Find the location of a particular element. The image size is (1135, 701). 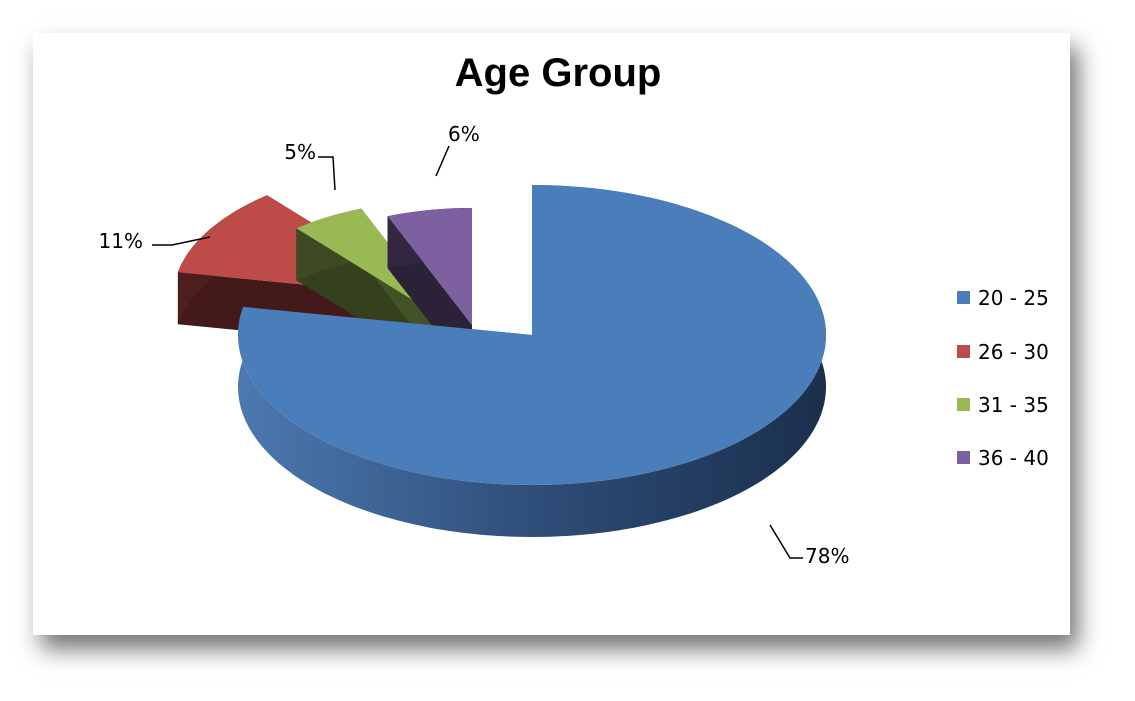

legend-label: 31 - 35 is located at coordinates (1013, 405).